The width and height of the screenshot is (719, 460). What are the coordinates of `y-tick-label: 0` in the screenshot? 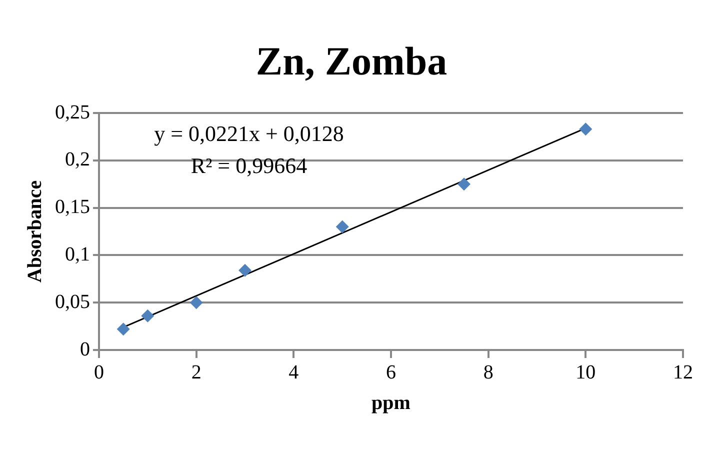 It's located at (85, 349).